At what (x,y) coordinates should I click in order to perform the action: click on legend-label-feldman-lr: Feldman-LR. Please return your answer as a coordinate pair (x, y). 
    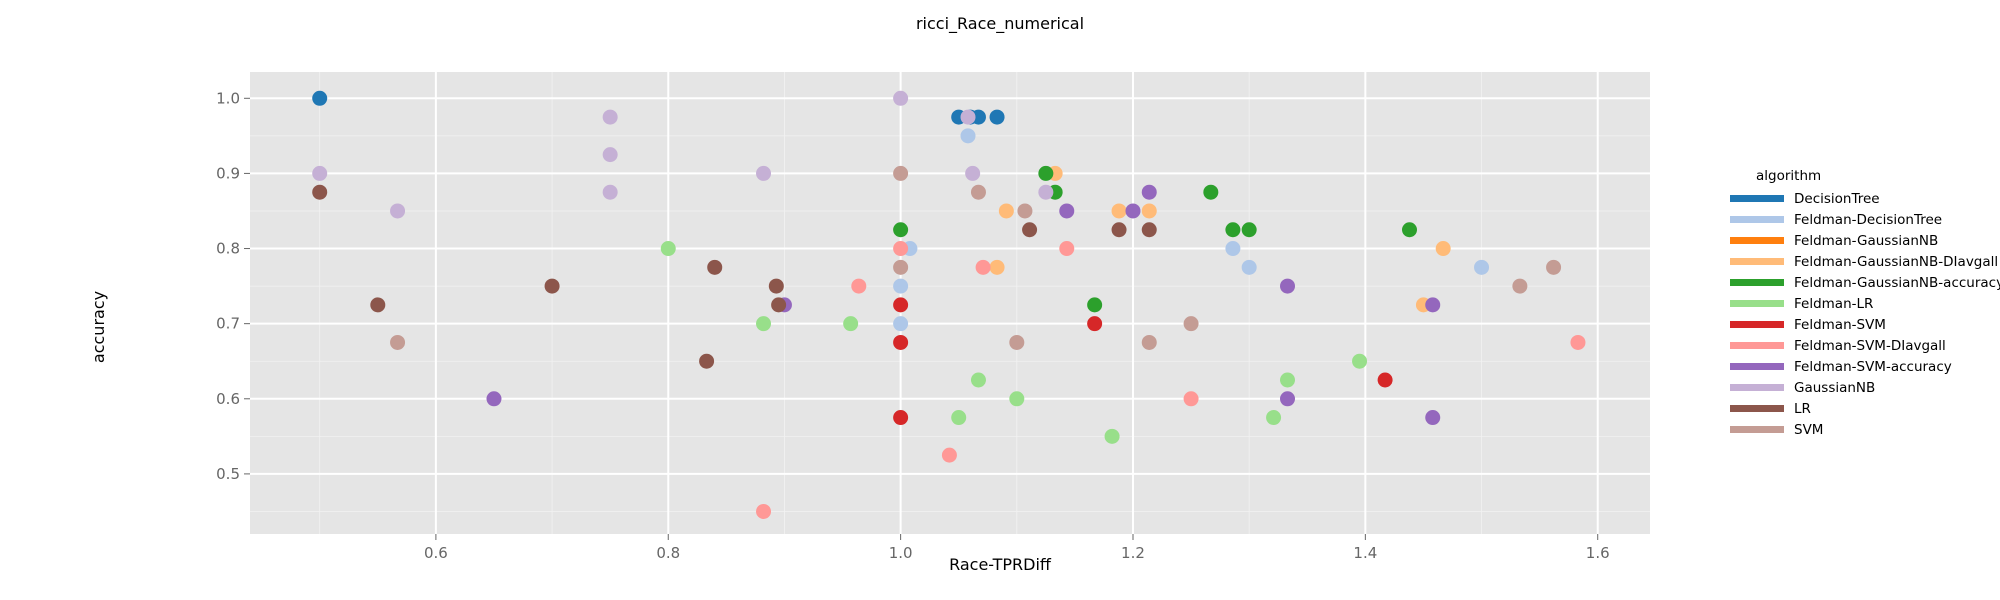
    Looking at the image, I should click on (1833, 304).